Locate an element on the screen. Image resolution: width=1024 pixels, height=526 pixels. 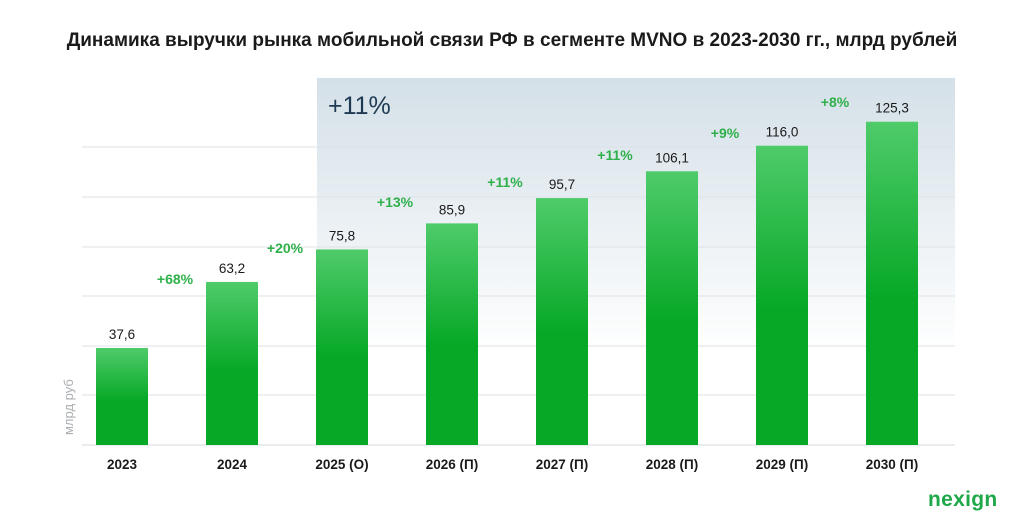
growth-label: +8% is located at coordinates (835, 102).